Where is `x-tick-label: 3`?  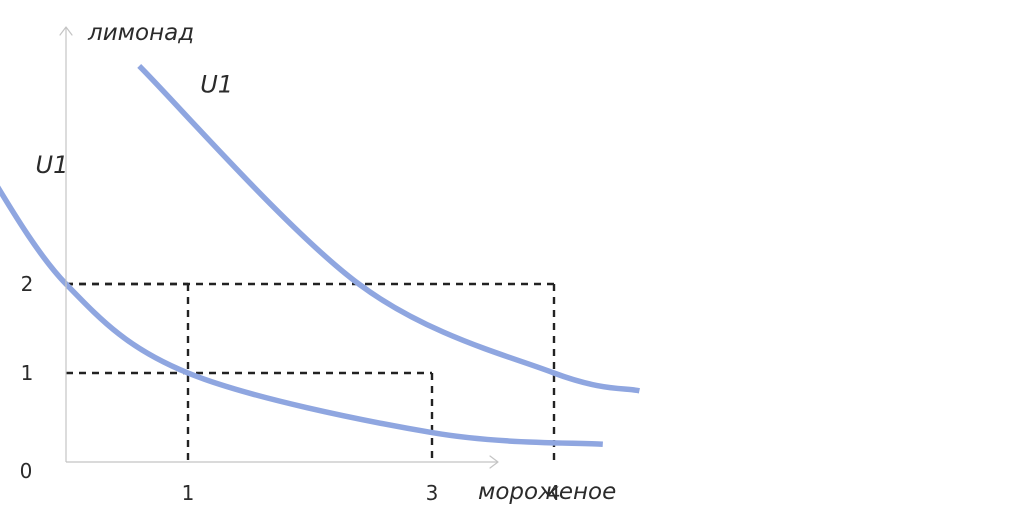 x-tick-label: 3 is located at coordinates (432, 493).